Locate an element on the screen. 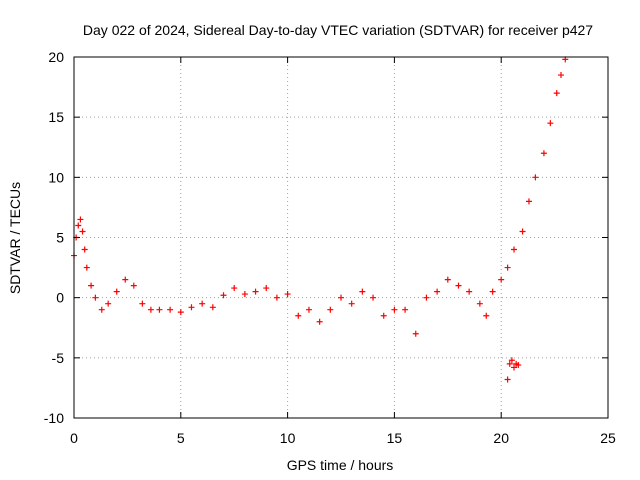 This screenshot has height=480, width=640. x-tick-label: 25 is located at coordinates (608, 438).